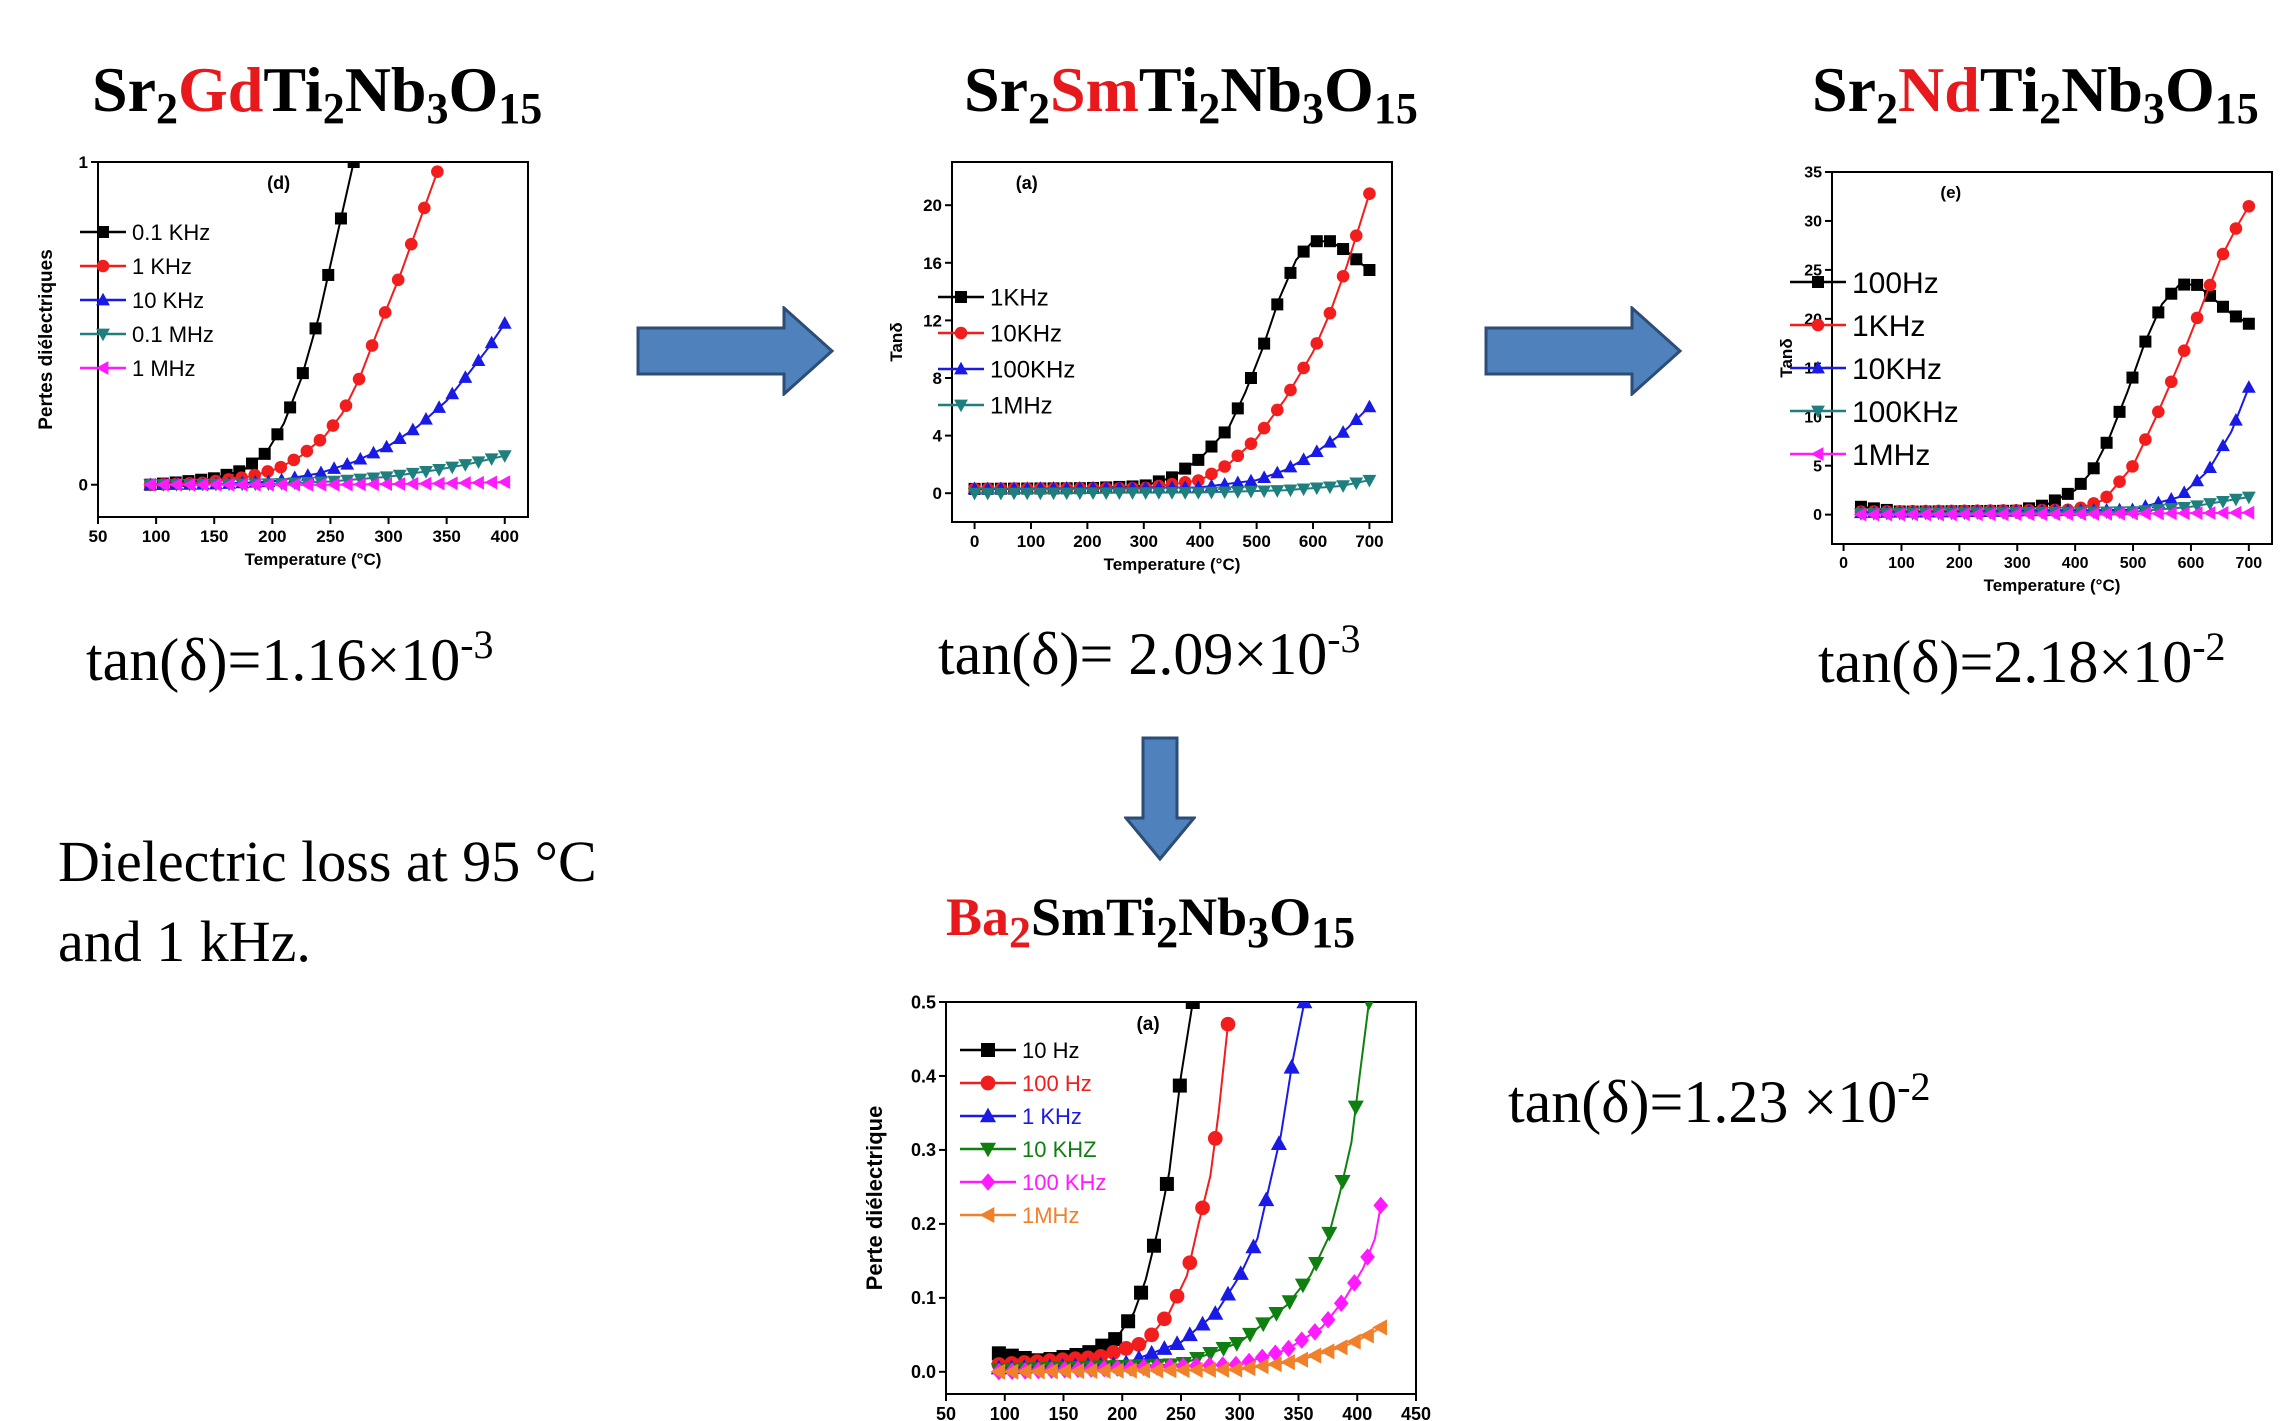 This screenshot has width=2291, height=1421. I want to click on chart-sm-xlabel: Temperature (°C), so click(1172, 564).